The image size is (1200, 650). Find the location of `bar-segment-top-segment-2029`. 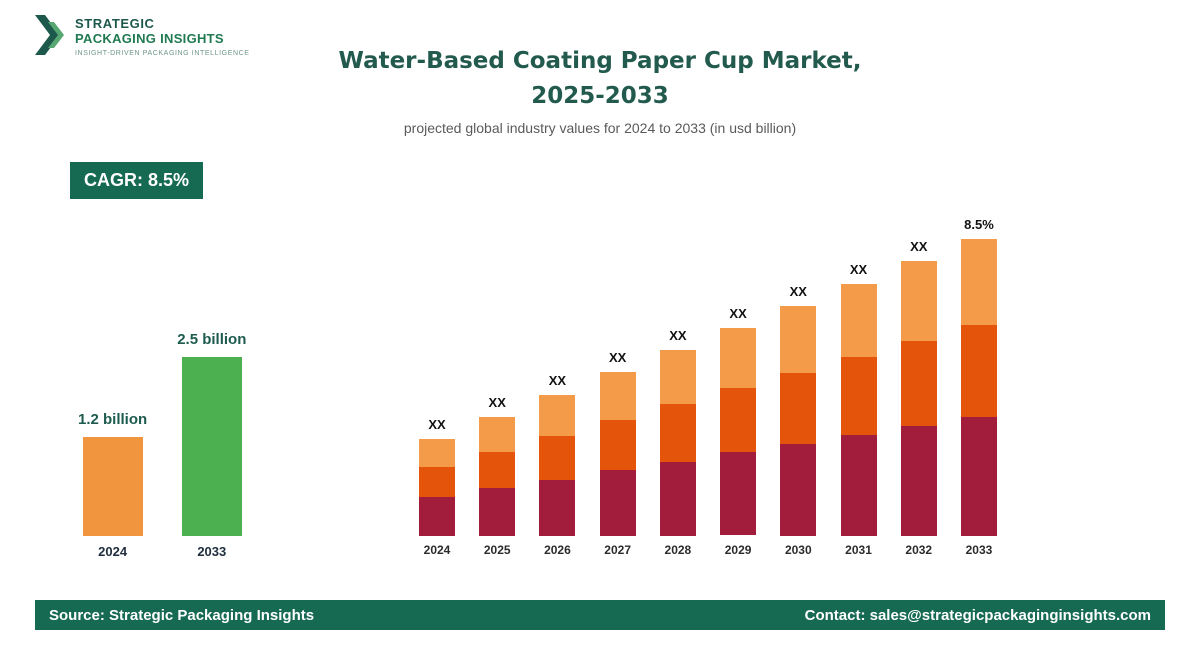

bar-segment-top-segment-2029 is located at coordinates (738, 358).